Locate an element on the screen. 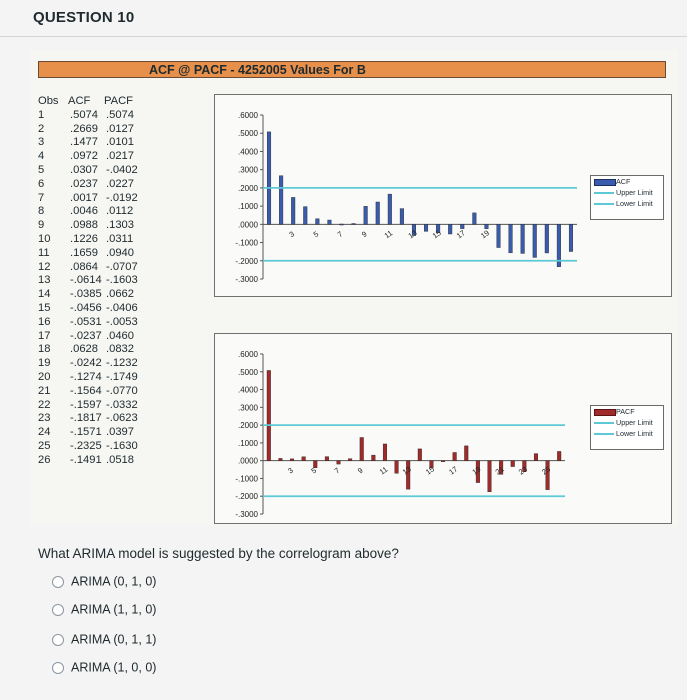  cell-obs: 22 is located at coordinates (44, 404).